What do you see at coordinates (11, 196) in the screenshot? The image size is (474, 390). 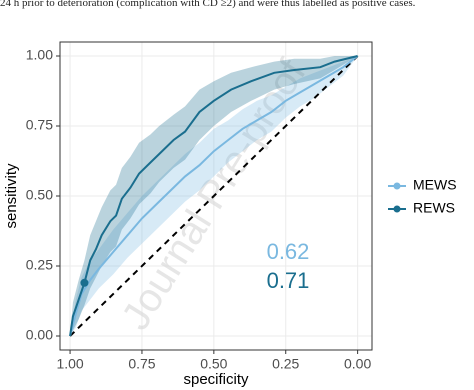 I see `y-axis-label: sensitivity` at bounding box center [11, 196].